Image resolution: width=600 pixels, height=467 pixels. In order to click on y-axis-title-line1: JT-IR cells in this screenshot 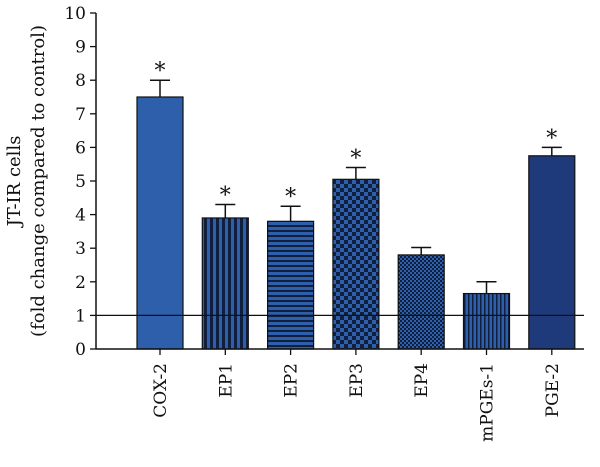, I will do `click(14, 182)`.